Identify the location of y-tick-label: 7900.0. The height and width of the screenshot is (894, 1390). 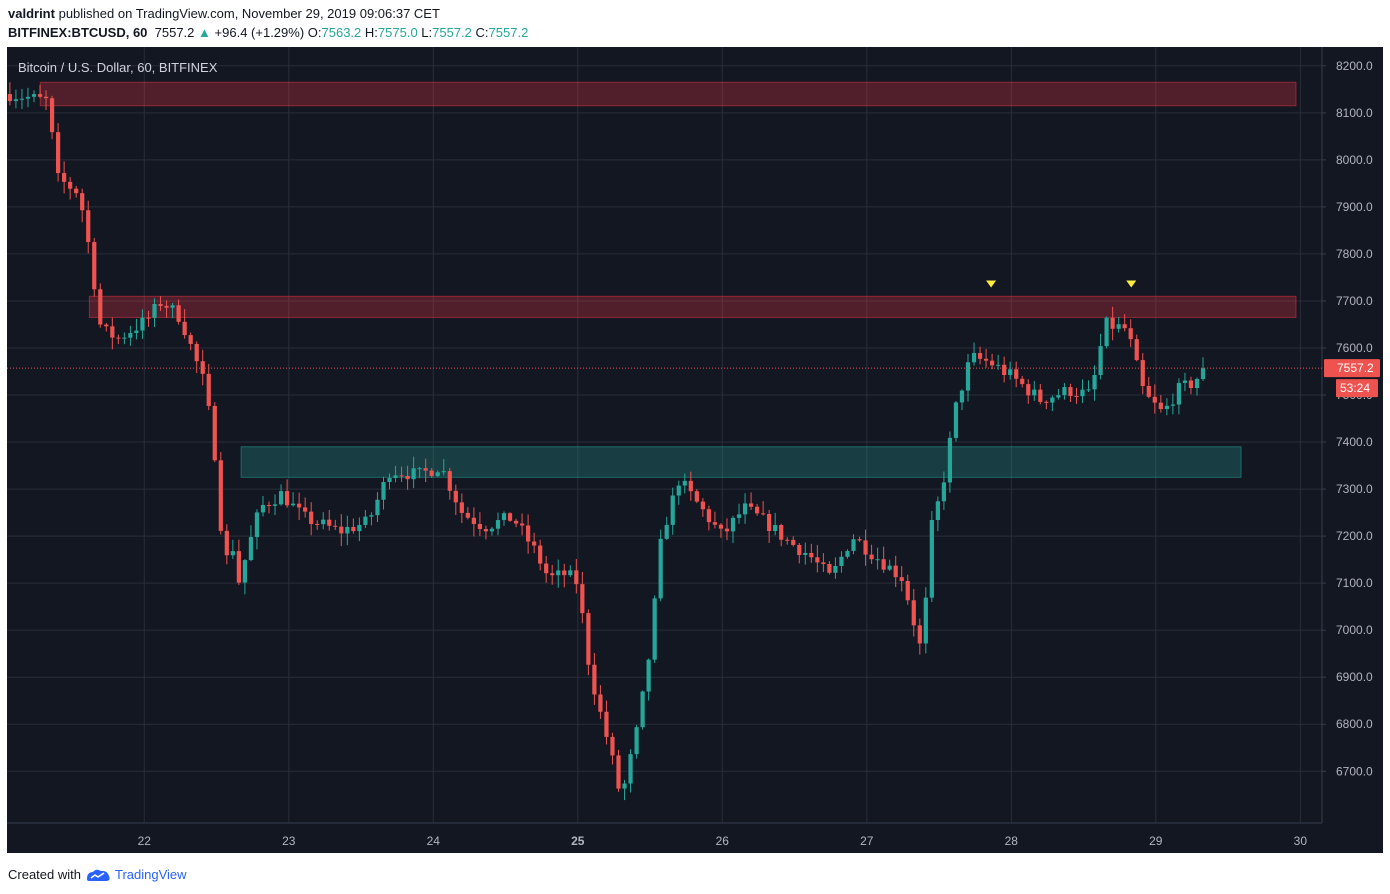
(1354, 207).